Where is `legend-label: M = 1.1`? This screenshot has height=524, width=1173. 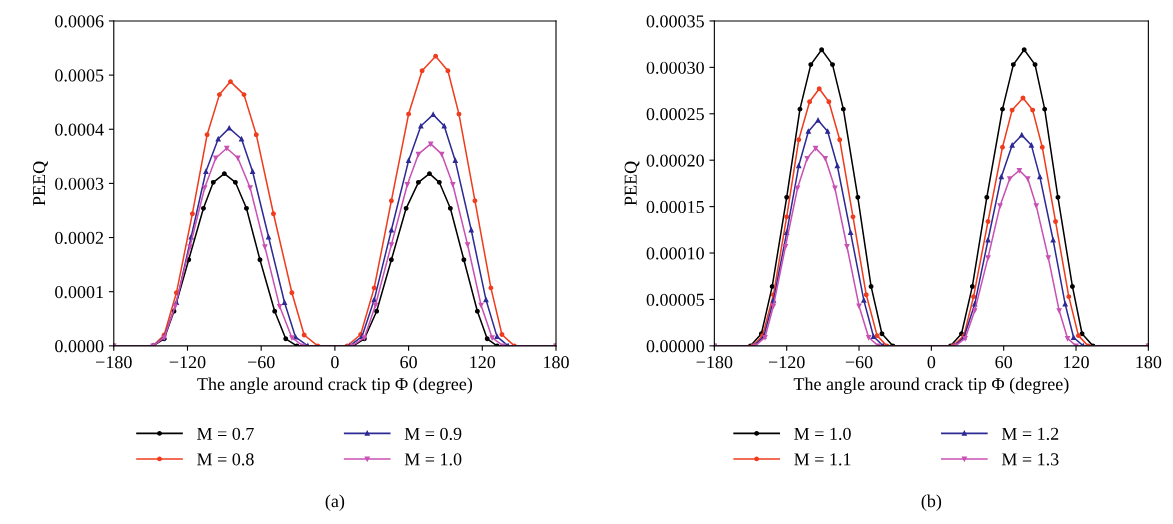
legend-label: M = 1.1 is located at coordinates (822, 459).